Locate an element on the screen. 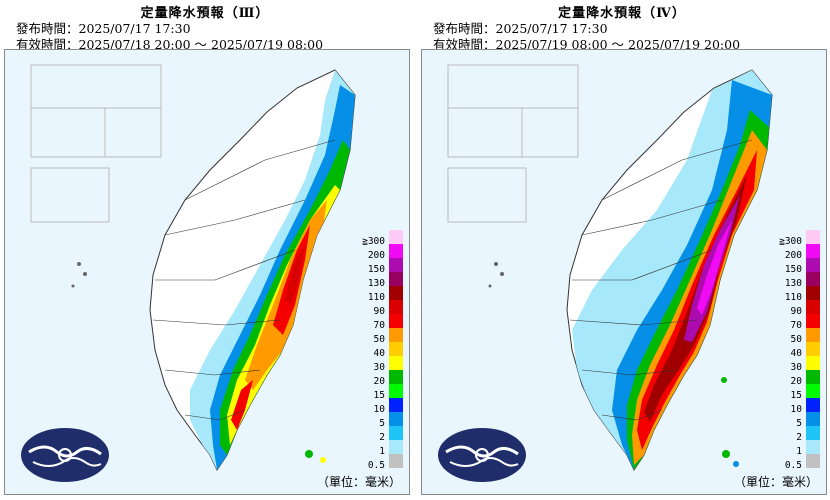  scale-step: 2 is located at coordinates (383, 434).